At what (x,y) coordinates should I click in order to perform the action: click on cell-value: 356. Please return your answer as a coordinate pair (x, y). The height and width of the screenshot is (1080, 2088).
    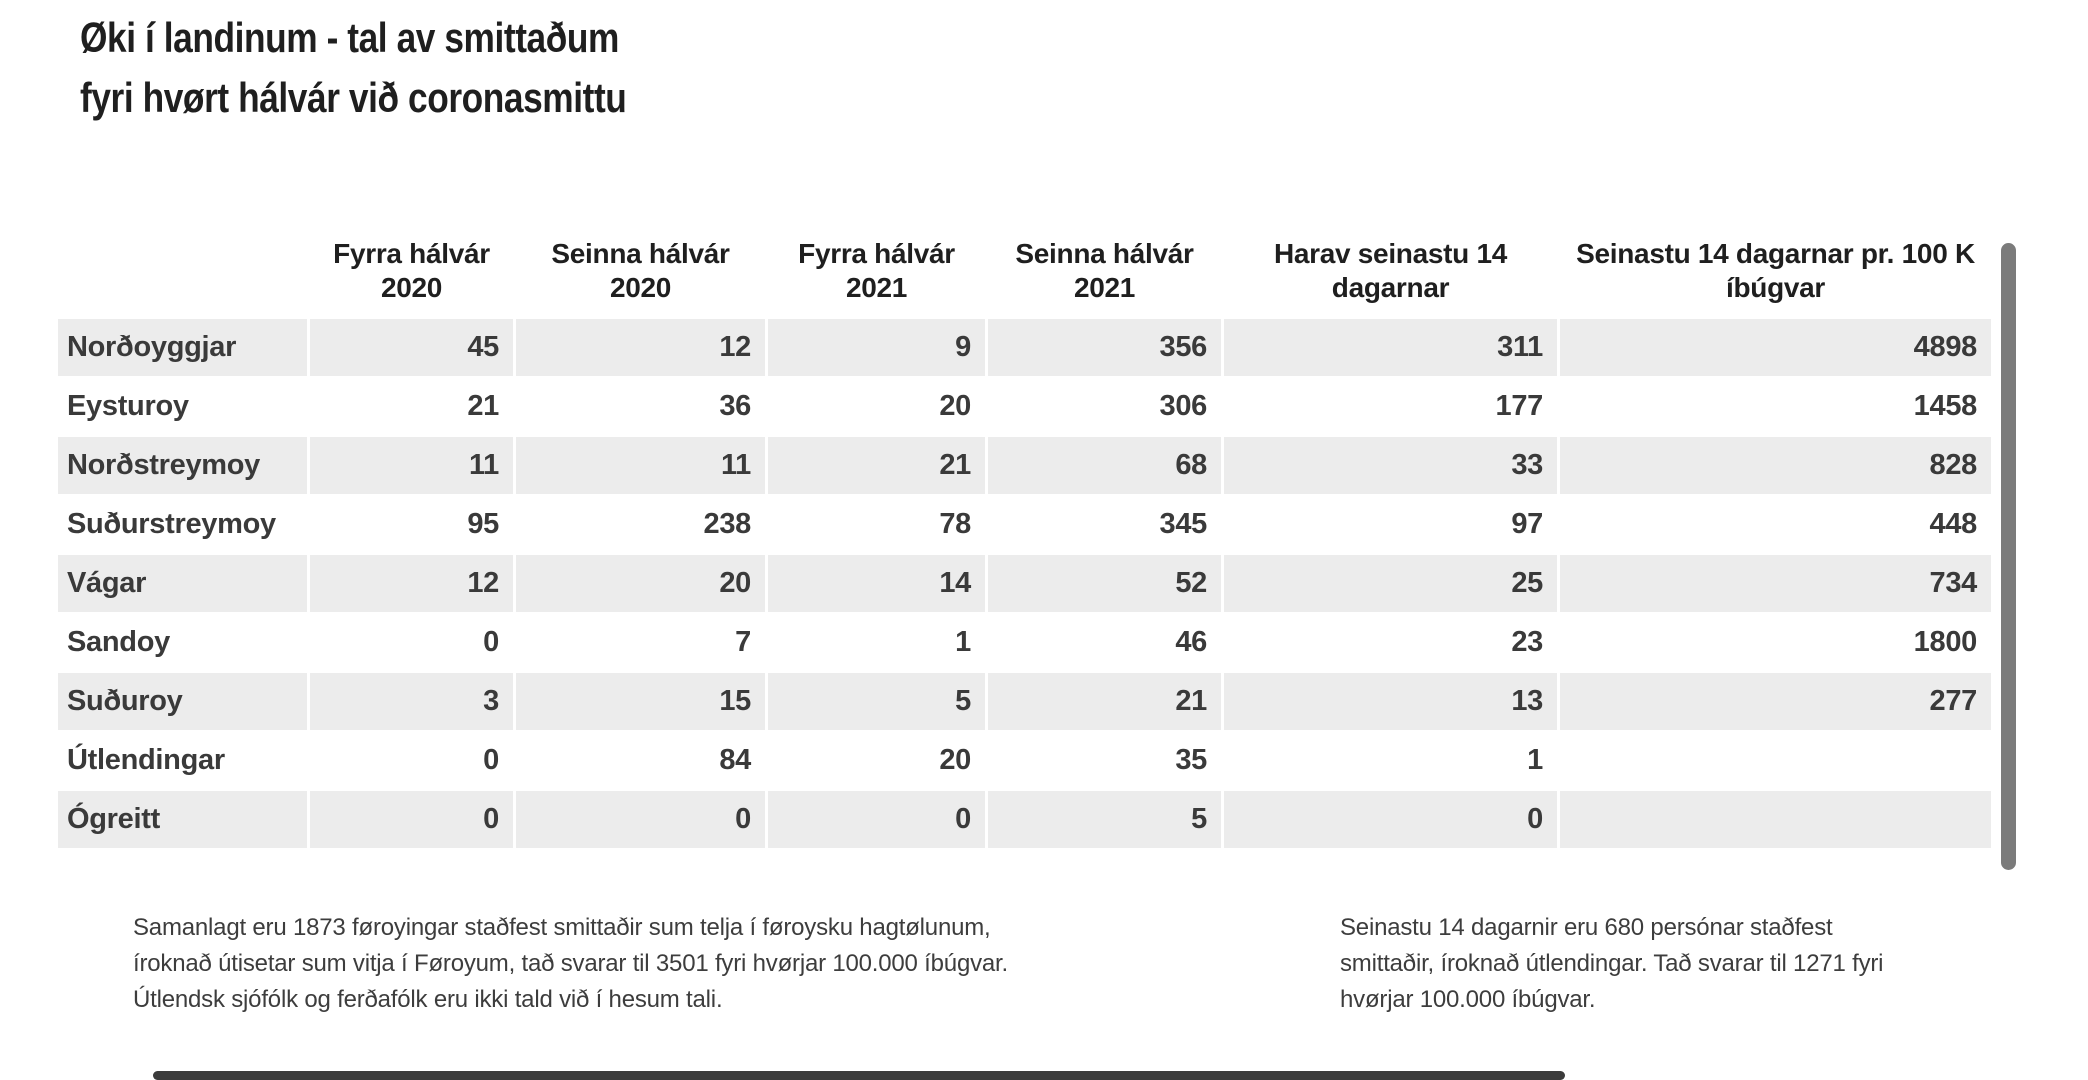
    Looking at the image, I should click on (1104, 347).